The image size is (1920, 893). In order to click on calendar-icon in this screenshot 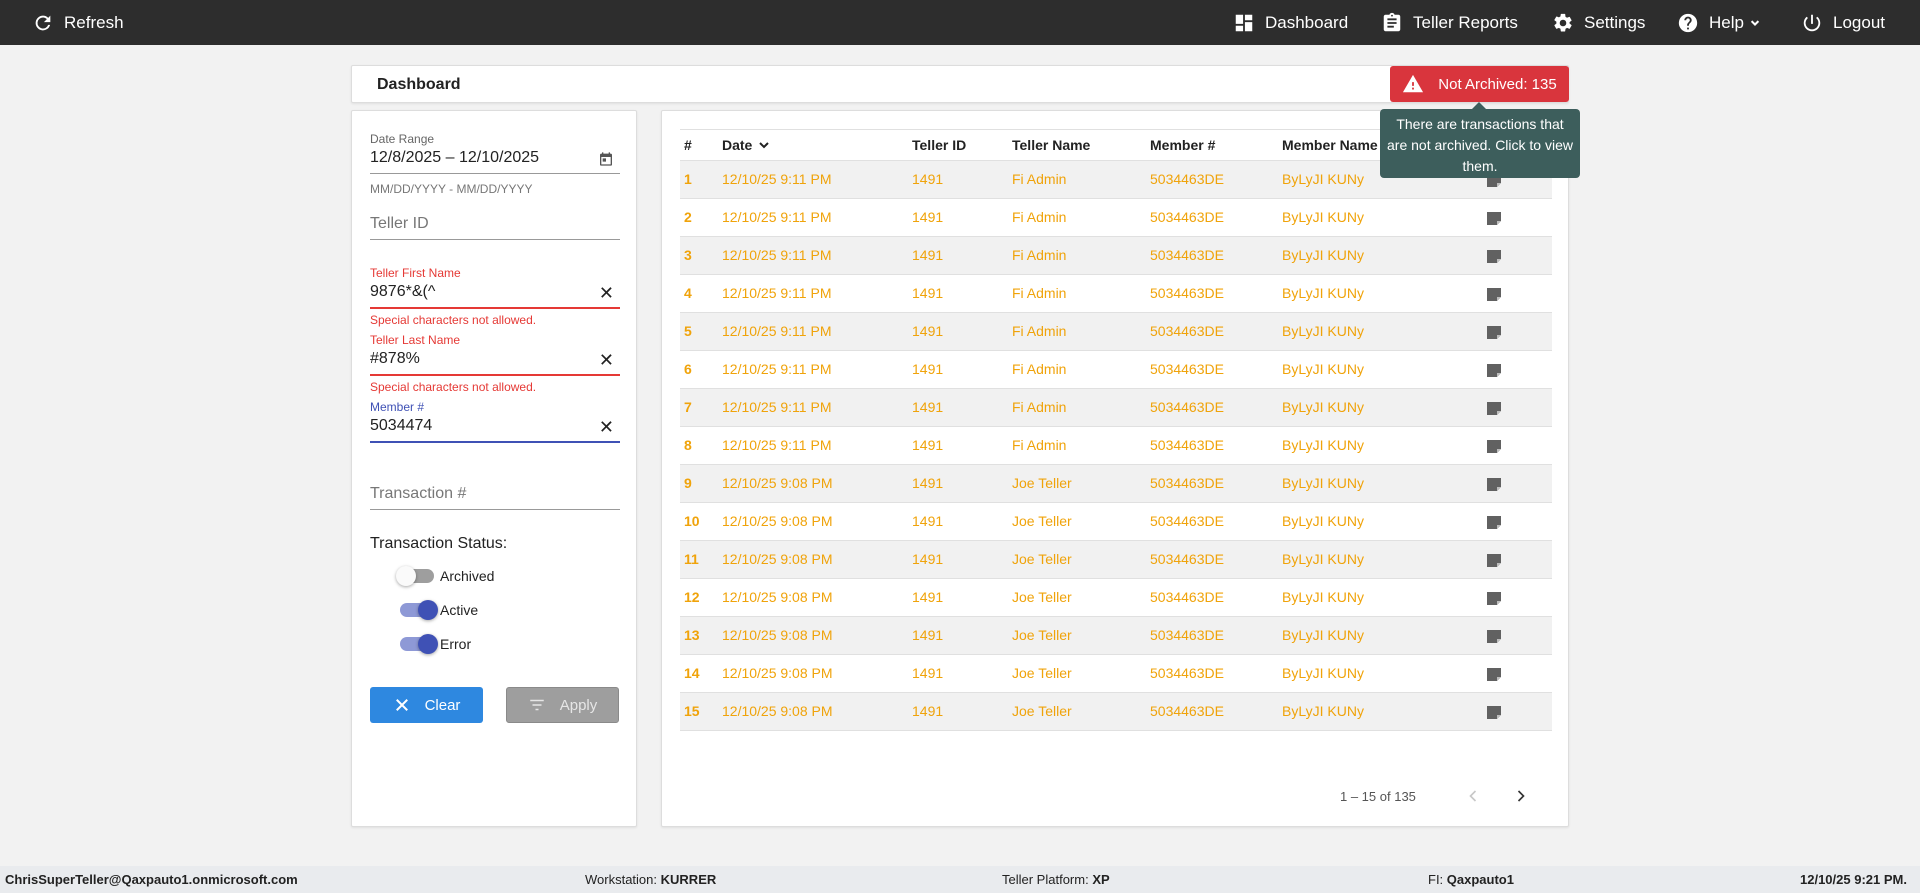, I will do `click(606, 159)`.